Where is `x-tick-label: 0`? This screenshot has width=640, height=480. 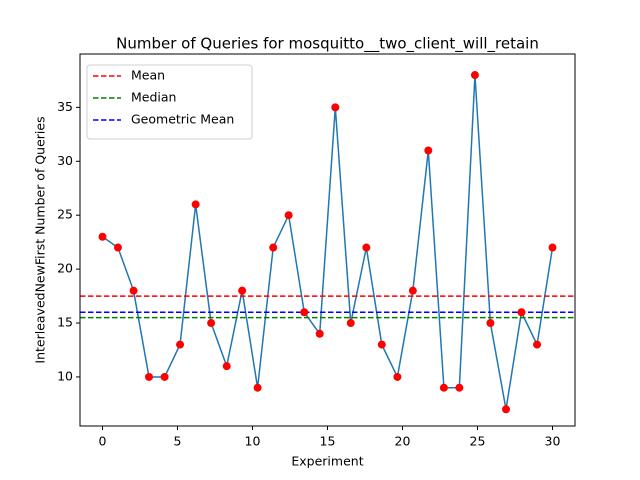 x-tick-label: 0 is located at coordinates (103, 441).